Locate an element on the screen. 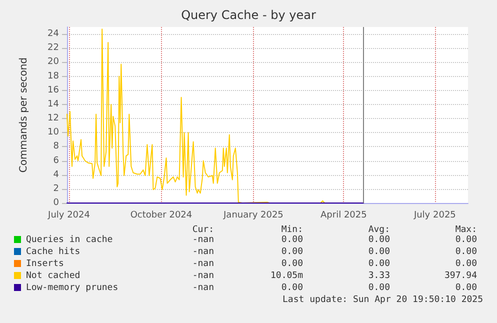 This screenshot has height=323, width=497. y-tick-label: 16 is located at coordinates (54, 90).